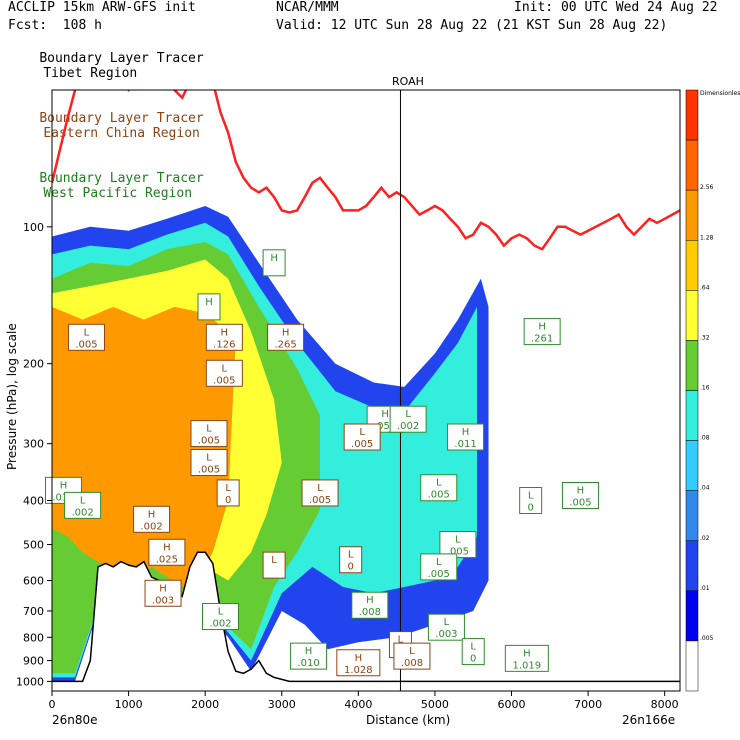 This screenshot has height=740, width=740. Describe the element at coordinates (33, 611) in the screenshot. I see `y-tick-label: 700` at that location.